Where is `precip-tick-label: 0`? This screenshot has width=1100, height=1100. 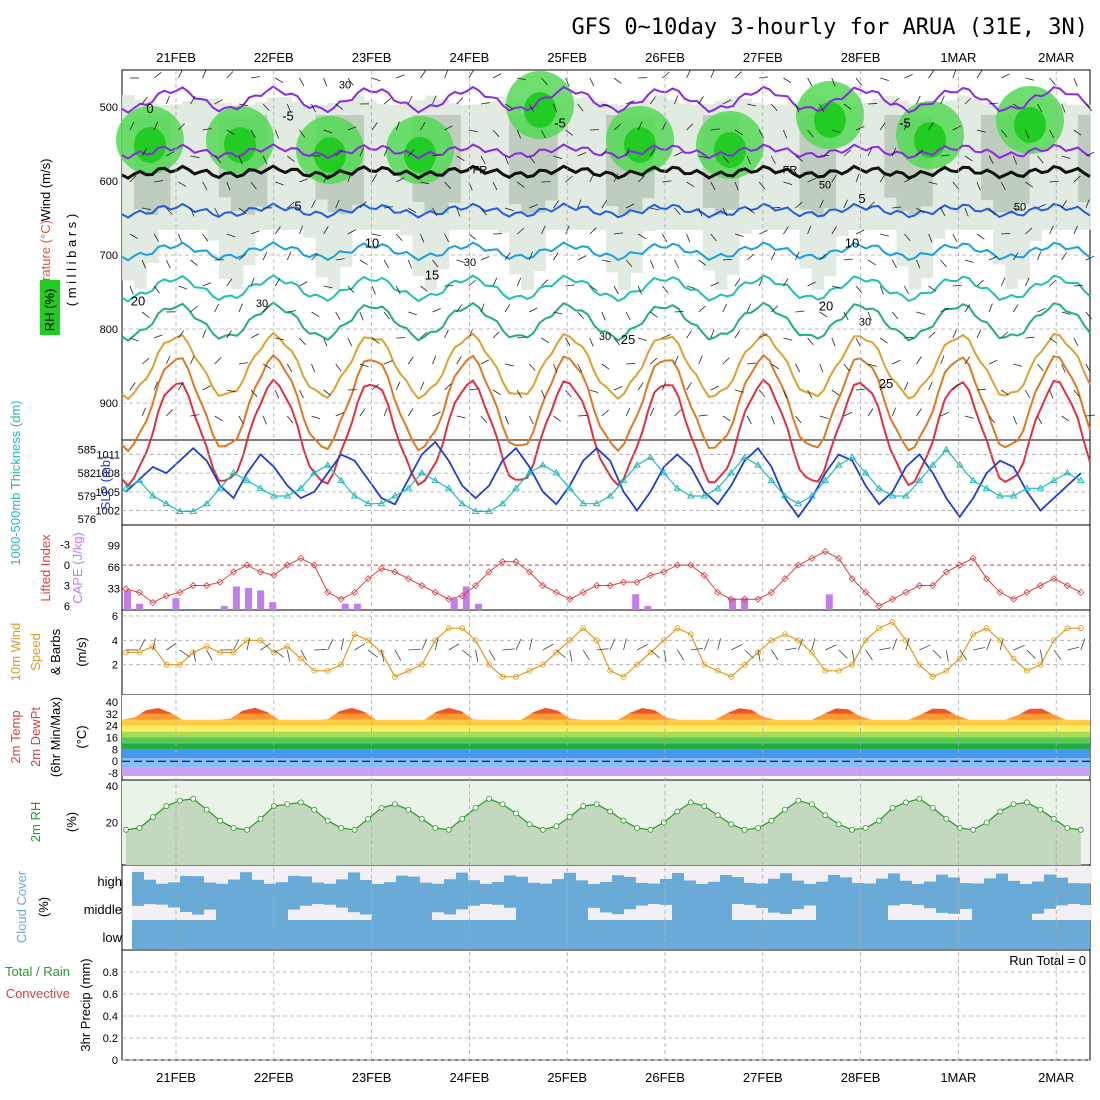
precip-tick-label: 0 is located at coordinates (115, 1061).